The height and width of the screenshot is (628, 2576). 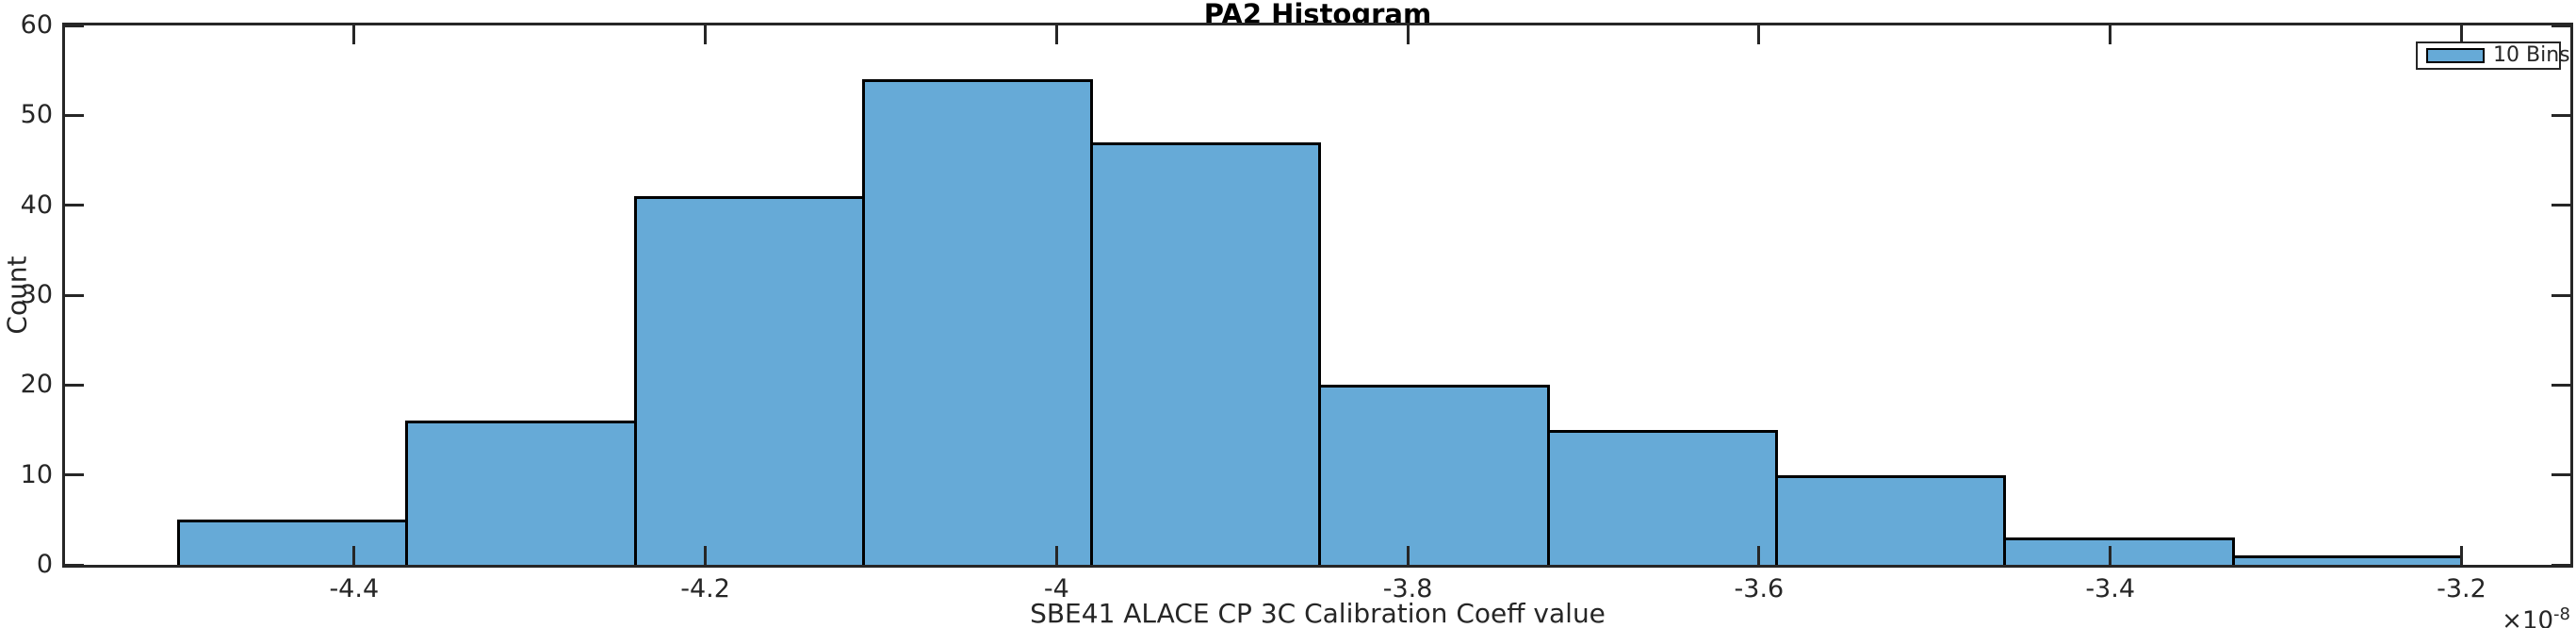 What do you see at coordinates (36, 474) in the screenshot?
I see `y-tick-label: 10` at bounding box center [36, 474].